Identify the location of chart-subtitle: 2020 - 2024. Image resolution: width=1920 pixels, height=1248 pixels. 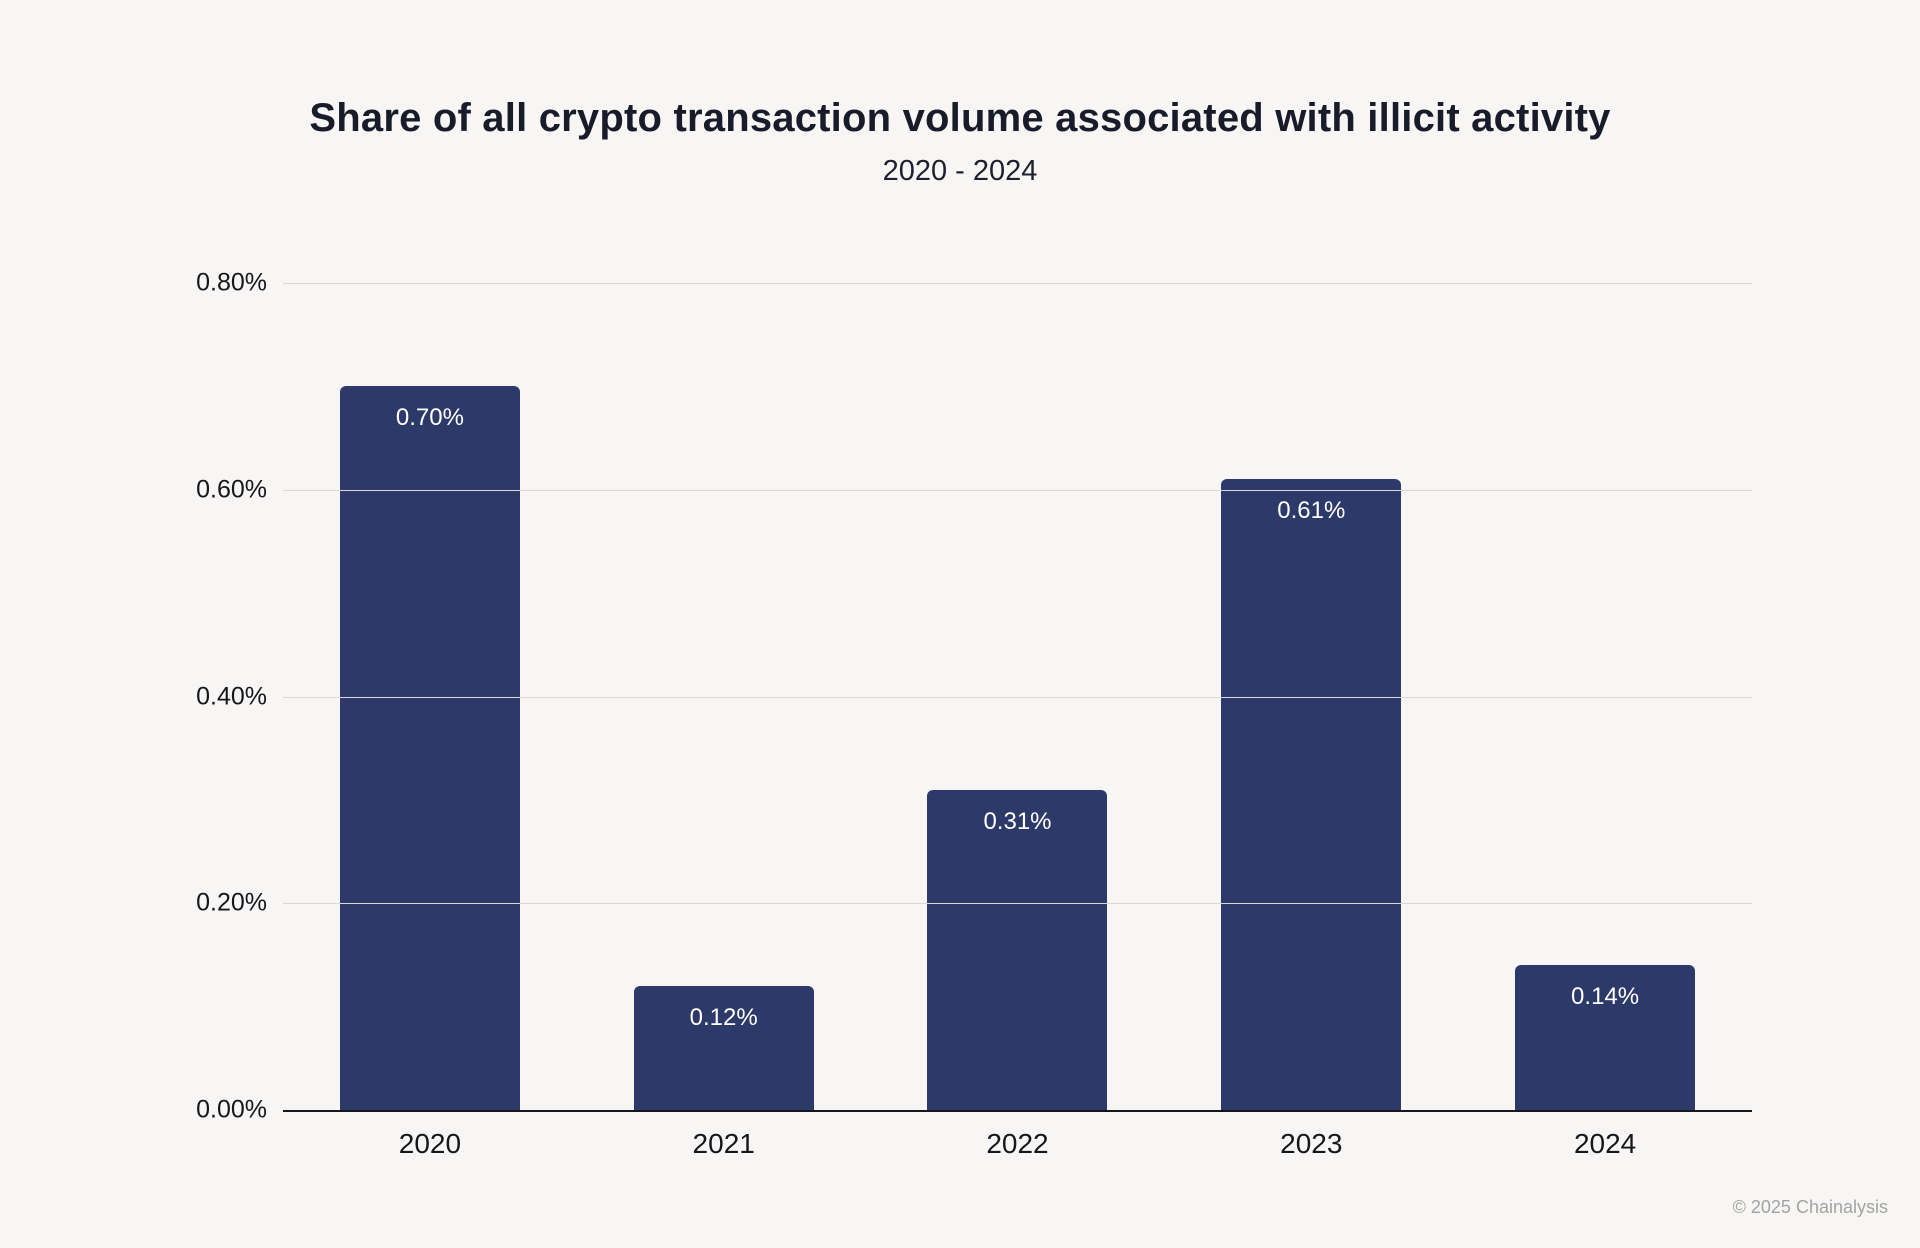
(960, 171).